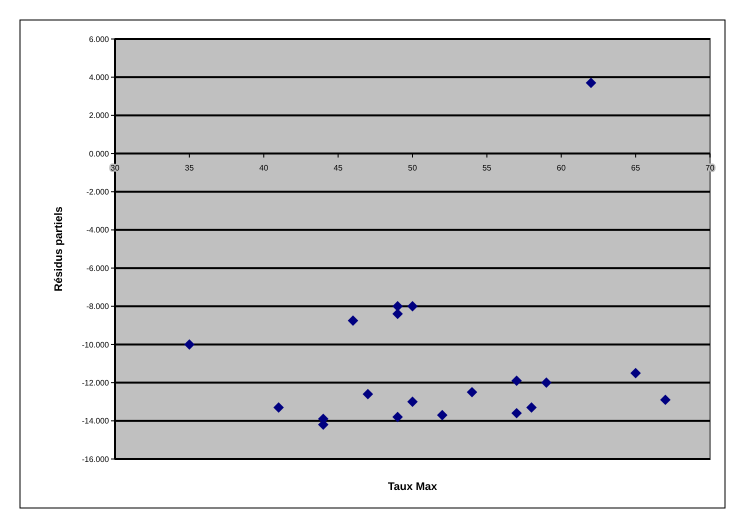 The height and width of the screenshot is (513, 732). Describe the element at coordinates (413, 487) in the screenshot. I see `x-axis-title: Taux Max` at that location.